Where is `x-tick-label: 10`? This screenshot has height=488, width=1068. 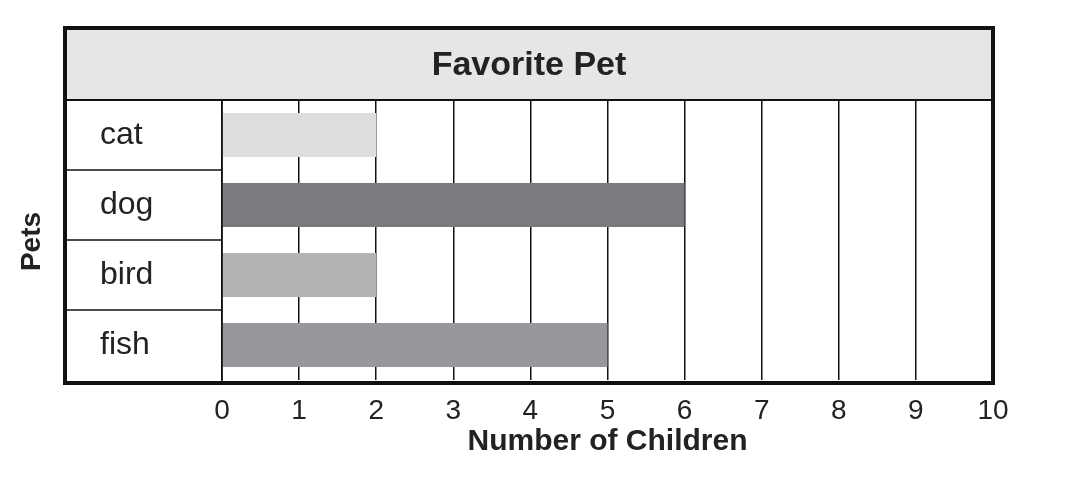
x-tick-label: 10 is located at coordinates (993, 409).